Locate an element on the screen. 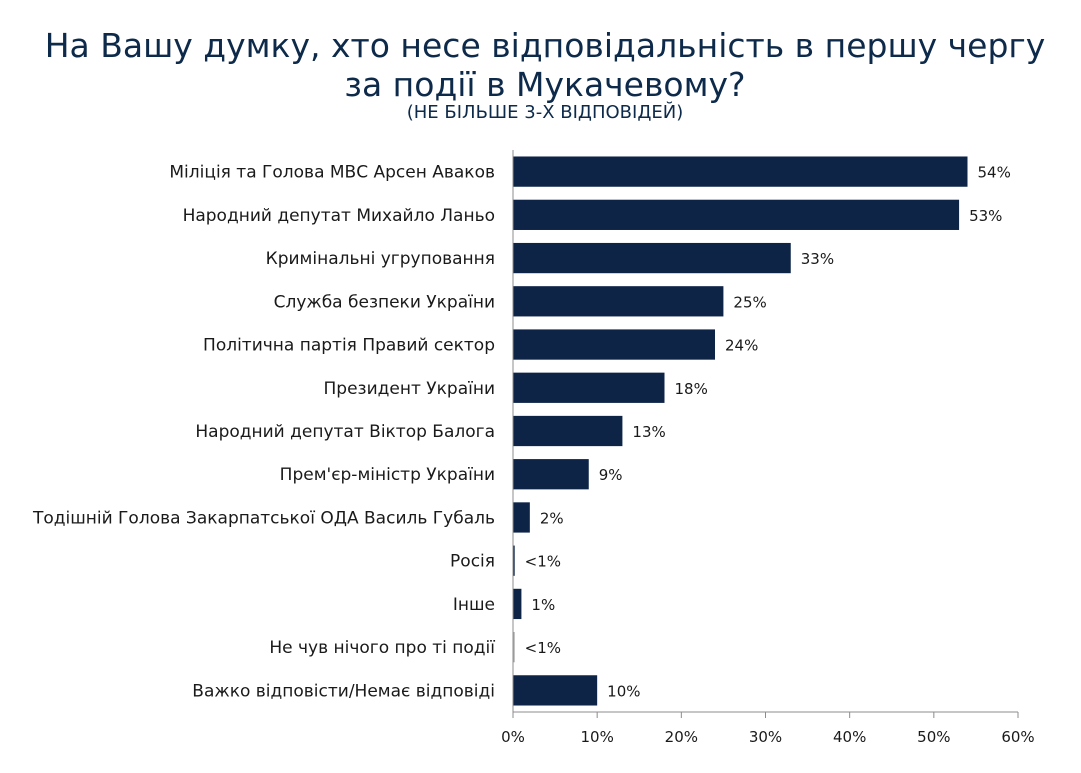 Image resolution: width=1081 pixels, height=773 pixels. x-tick-label: 60% is located at coordinates (1017, 737).